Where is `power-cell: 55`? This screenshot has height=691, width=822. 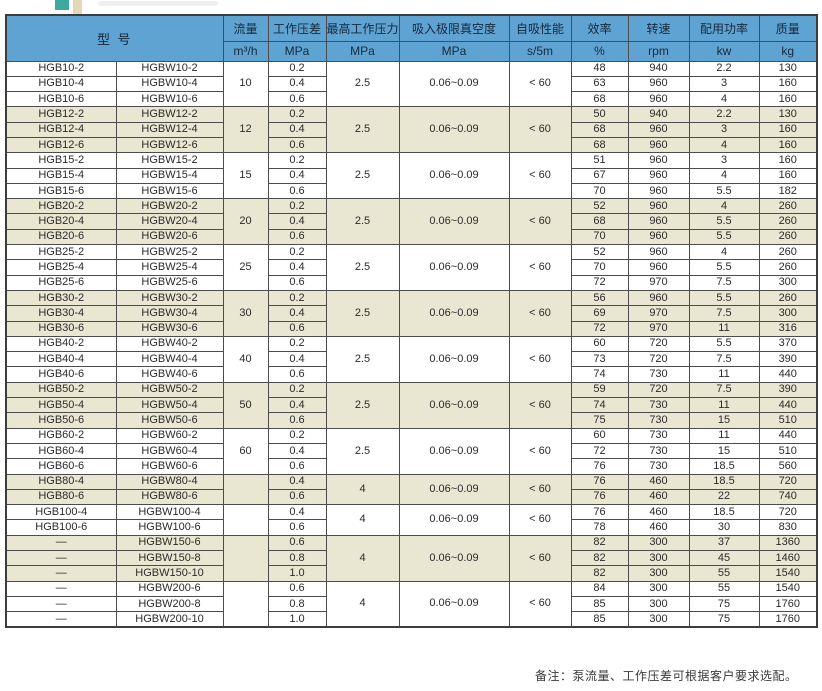
power-cell: 55 is located at coordinates (724, 573).